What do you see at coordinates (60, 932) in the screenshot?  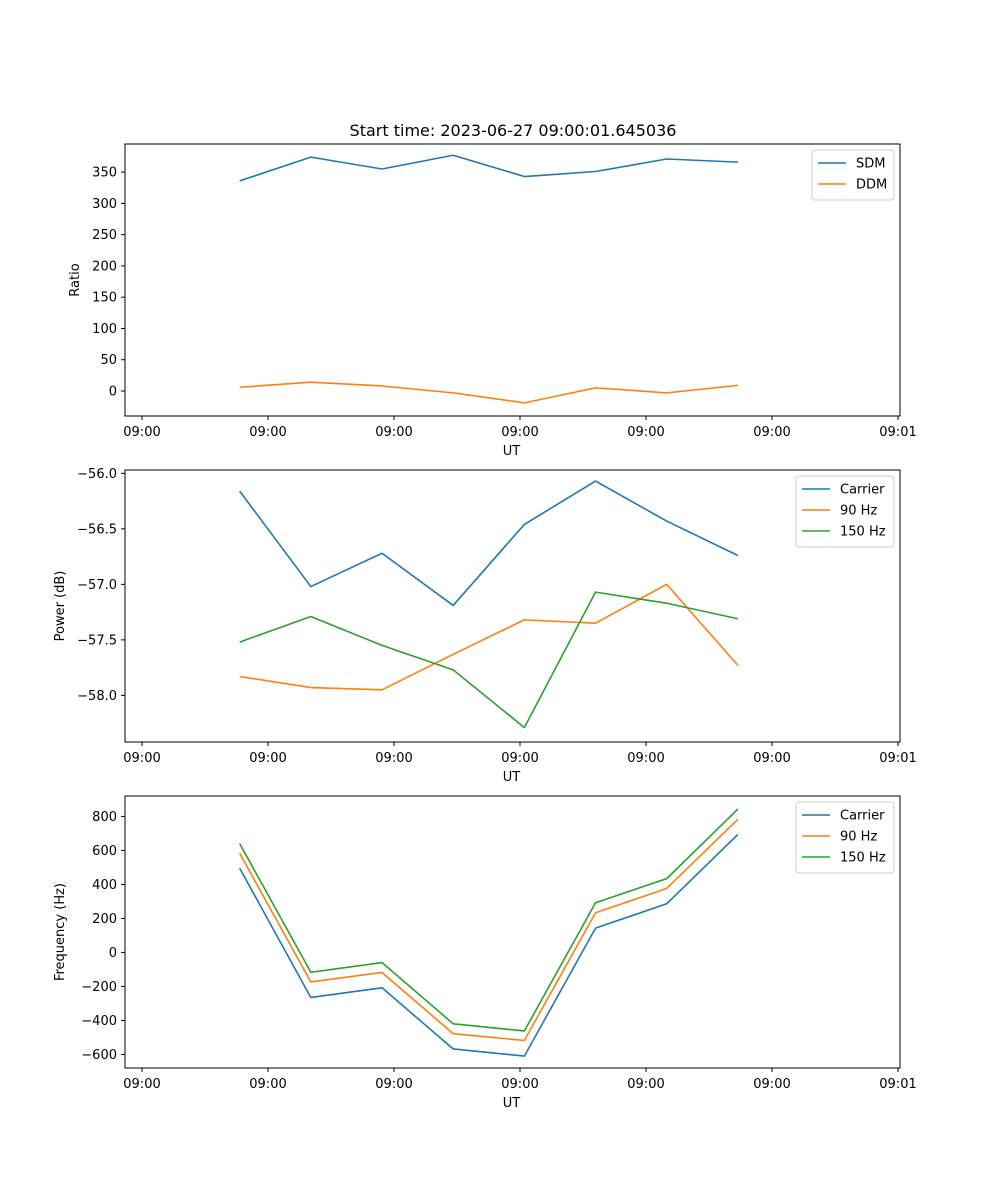 I see `y-axis-label: Frequency (Hz)` at bounding box center [60, 932].